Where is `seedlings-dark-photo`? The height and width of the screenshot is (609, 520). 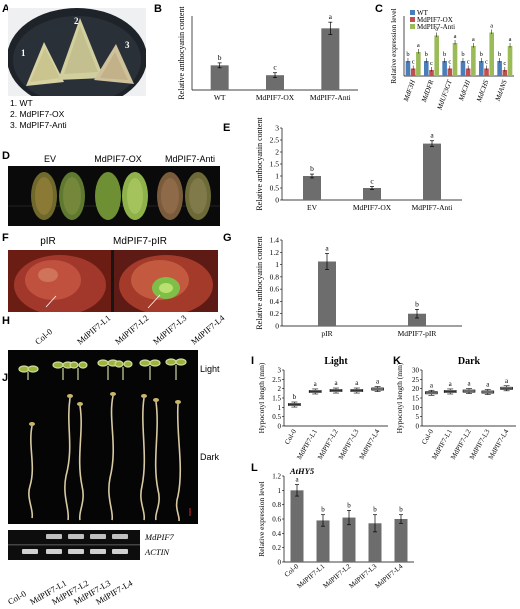
seedlings-dark-photo is located at coordinates (103, 455).